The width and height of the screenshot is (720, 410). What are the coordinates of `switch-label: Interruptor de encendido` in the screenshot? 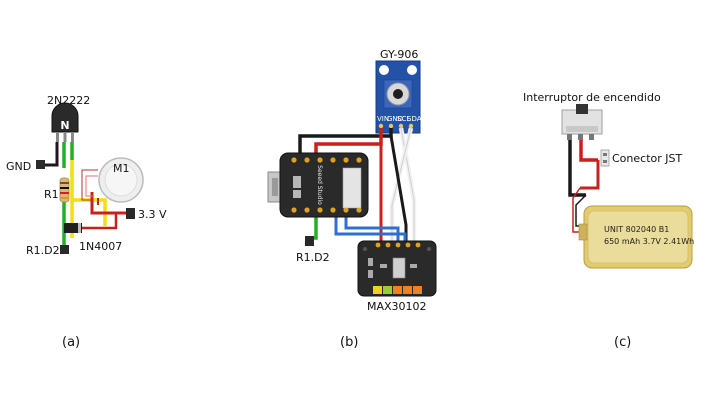 It's located at (592, 97).